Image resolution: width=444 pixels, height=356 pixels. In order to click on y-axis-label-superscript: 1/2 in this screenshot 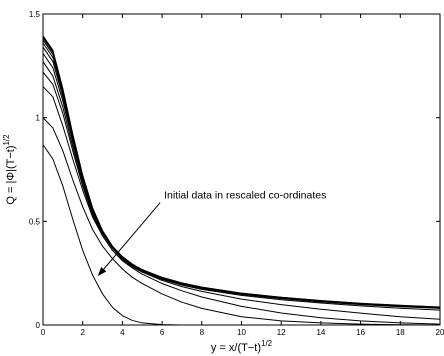, I will do `click(6, 140)`.